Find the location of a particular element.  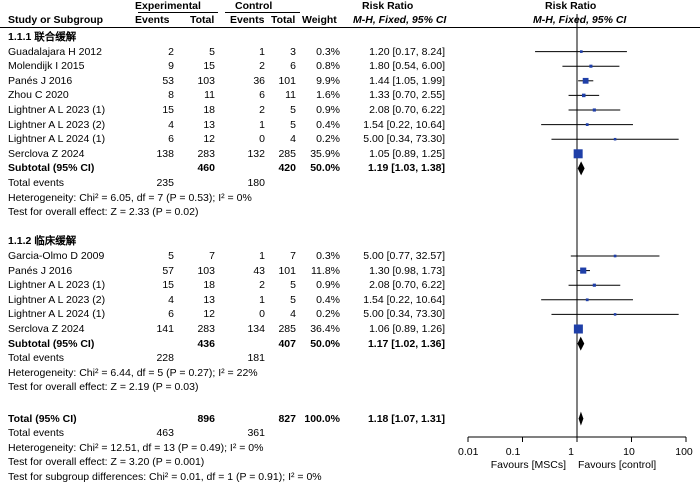

total-exp: 103 is located at coordinates (206, 270).